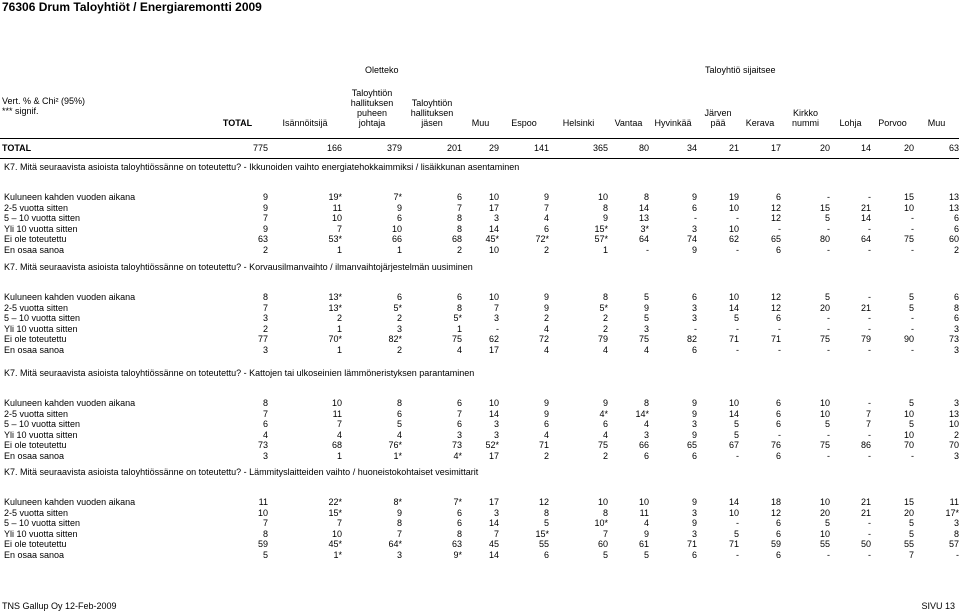 The height and width of the screenshot is (613, 959). Describe the element at coordinates (305, 123) in the screenshot. I see `column-header-line: Isännöitsijä` at that location.